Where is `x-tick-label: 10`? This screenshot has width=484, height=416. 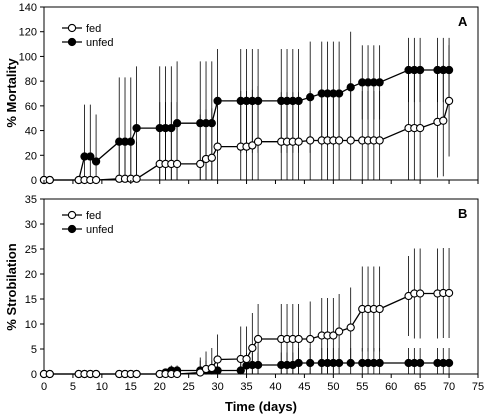 x-tick-label: 10 is located at coordinates (102, 387).